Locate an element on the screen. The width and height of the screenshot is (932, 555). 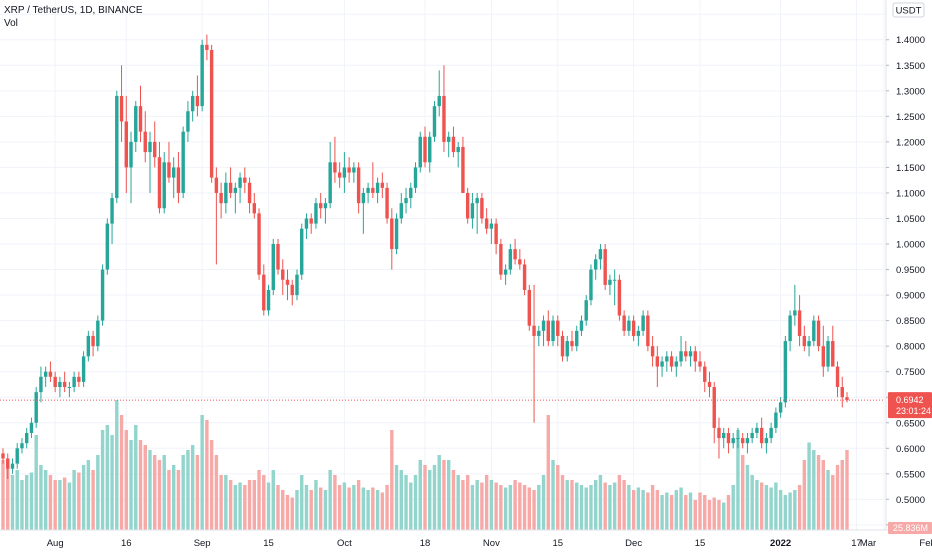
time-tick-label: 15 is located at coordinates (700, 543).